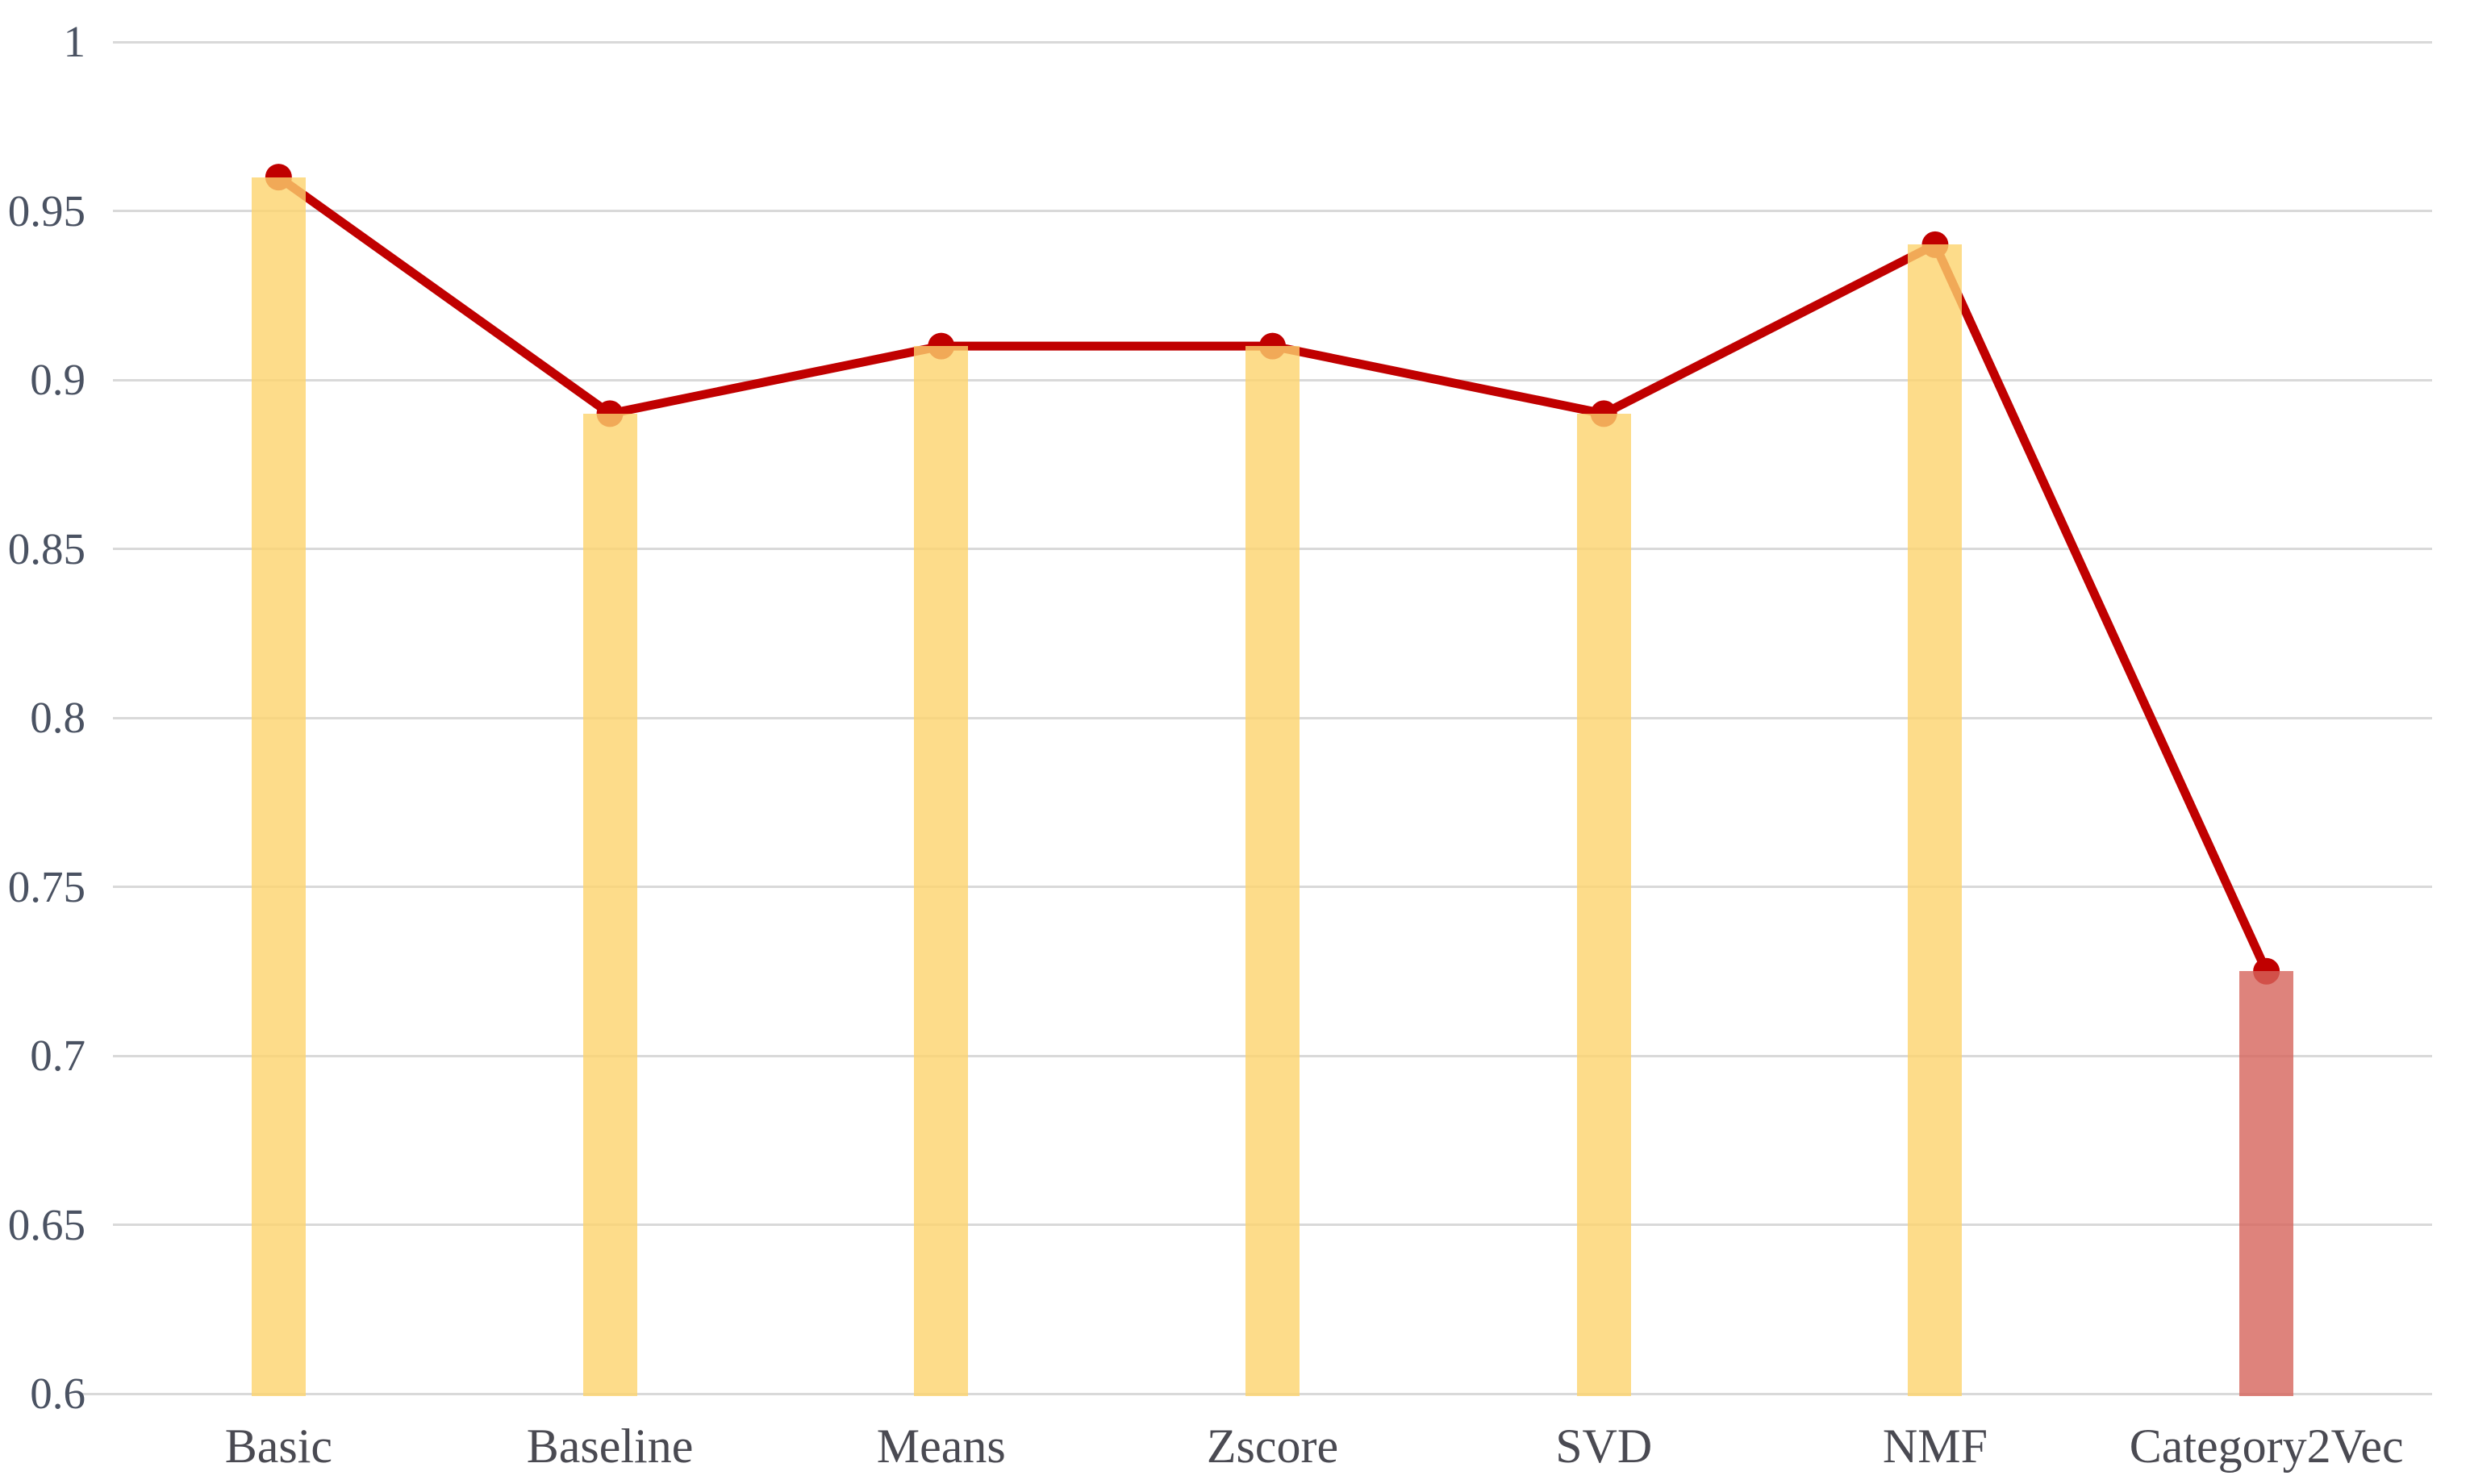 Image resolution: width=2470 pixels, height=1484 pixels. What do you see at coordinates (941, 871) in the screenshot?
I see `bar-means` at bounding box center [941, 871].